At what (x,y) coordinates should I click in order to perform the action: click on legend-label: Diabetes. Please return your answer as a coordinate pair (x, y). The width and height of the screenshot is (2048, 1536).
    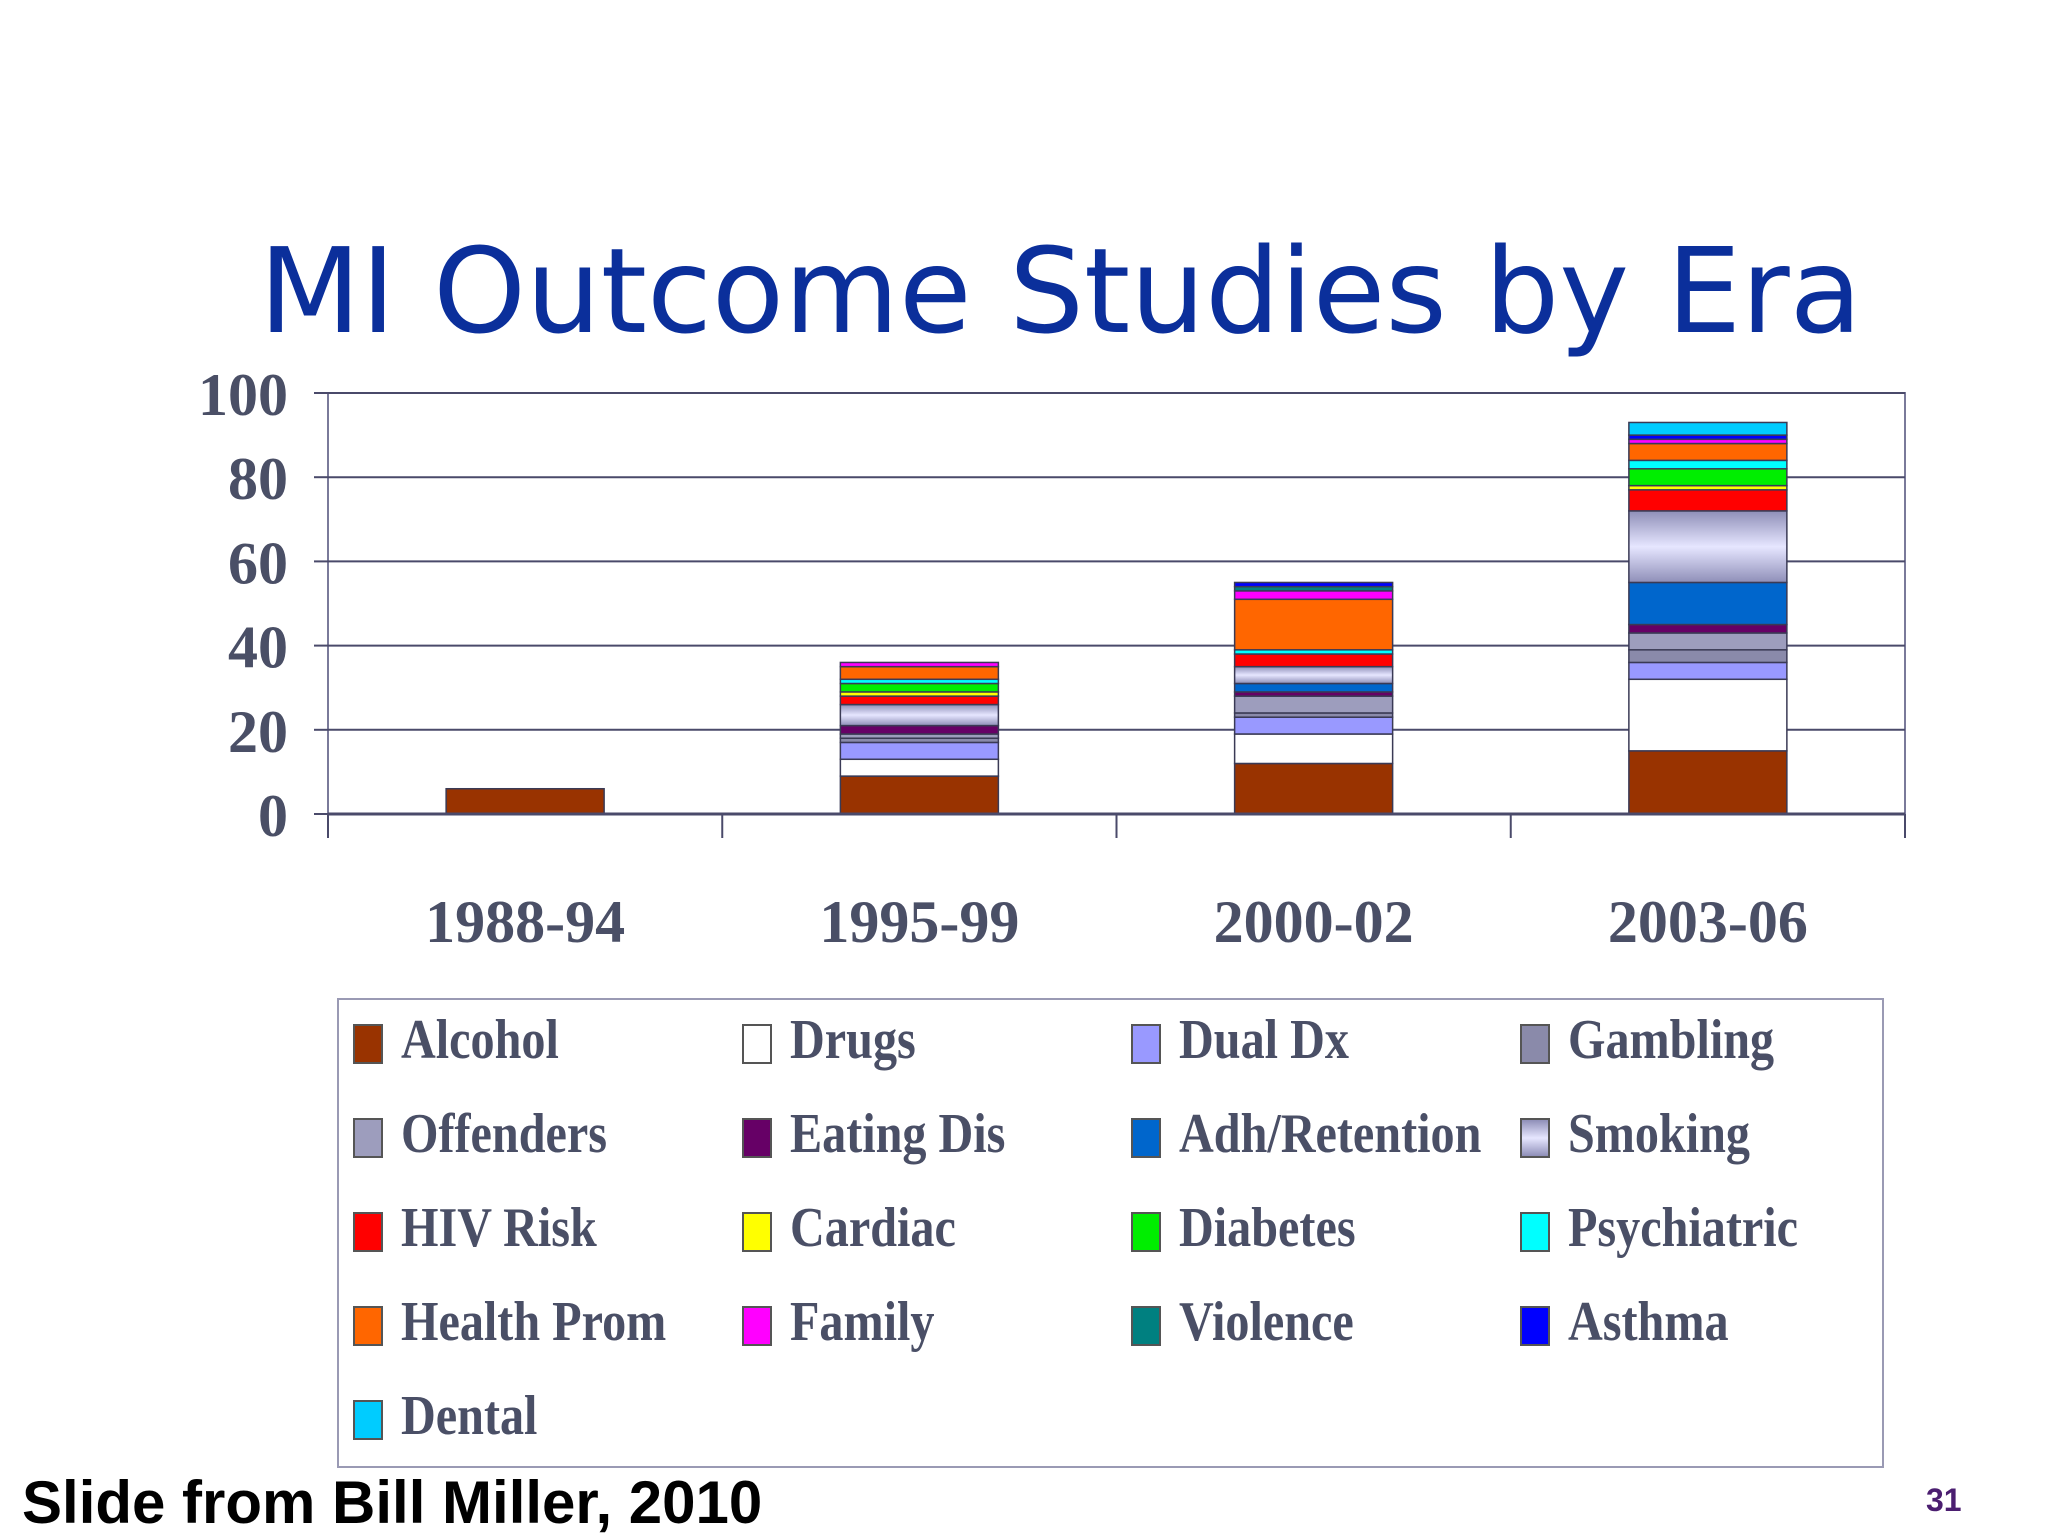
    Looking at the image, I should click on (1267, 1228).